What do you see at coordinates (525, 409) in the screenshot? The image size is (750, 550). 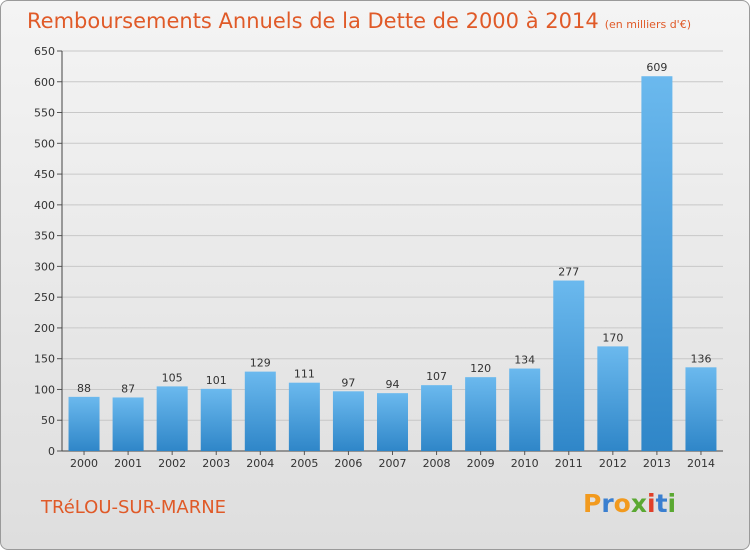 I see `bar-2010` at bounding box center [525, 409].